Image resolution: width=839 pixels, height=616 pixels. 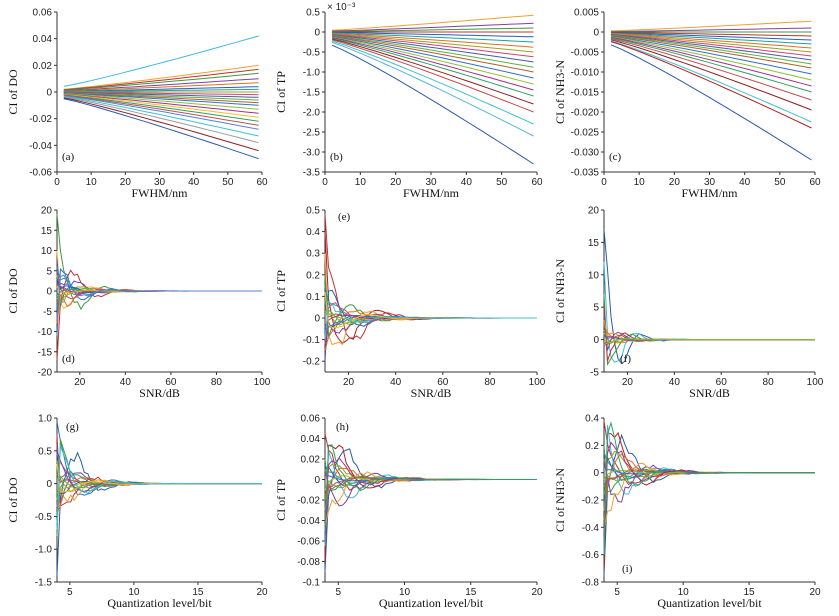 I want to click on panel-label: (i), so click(x=627, y=569).